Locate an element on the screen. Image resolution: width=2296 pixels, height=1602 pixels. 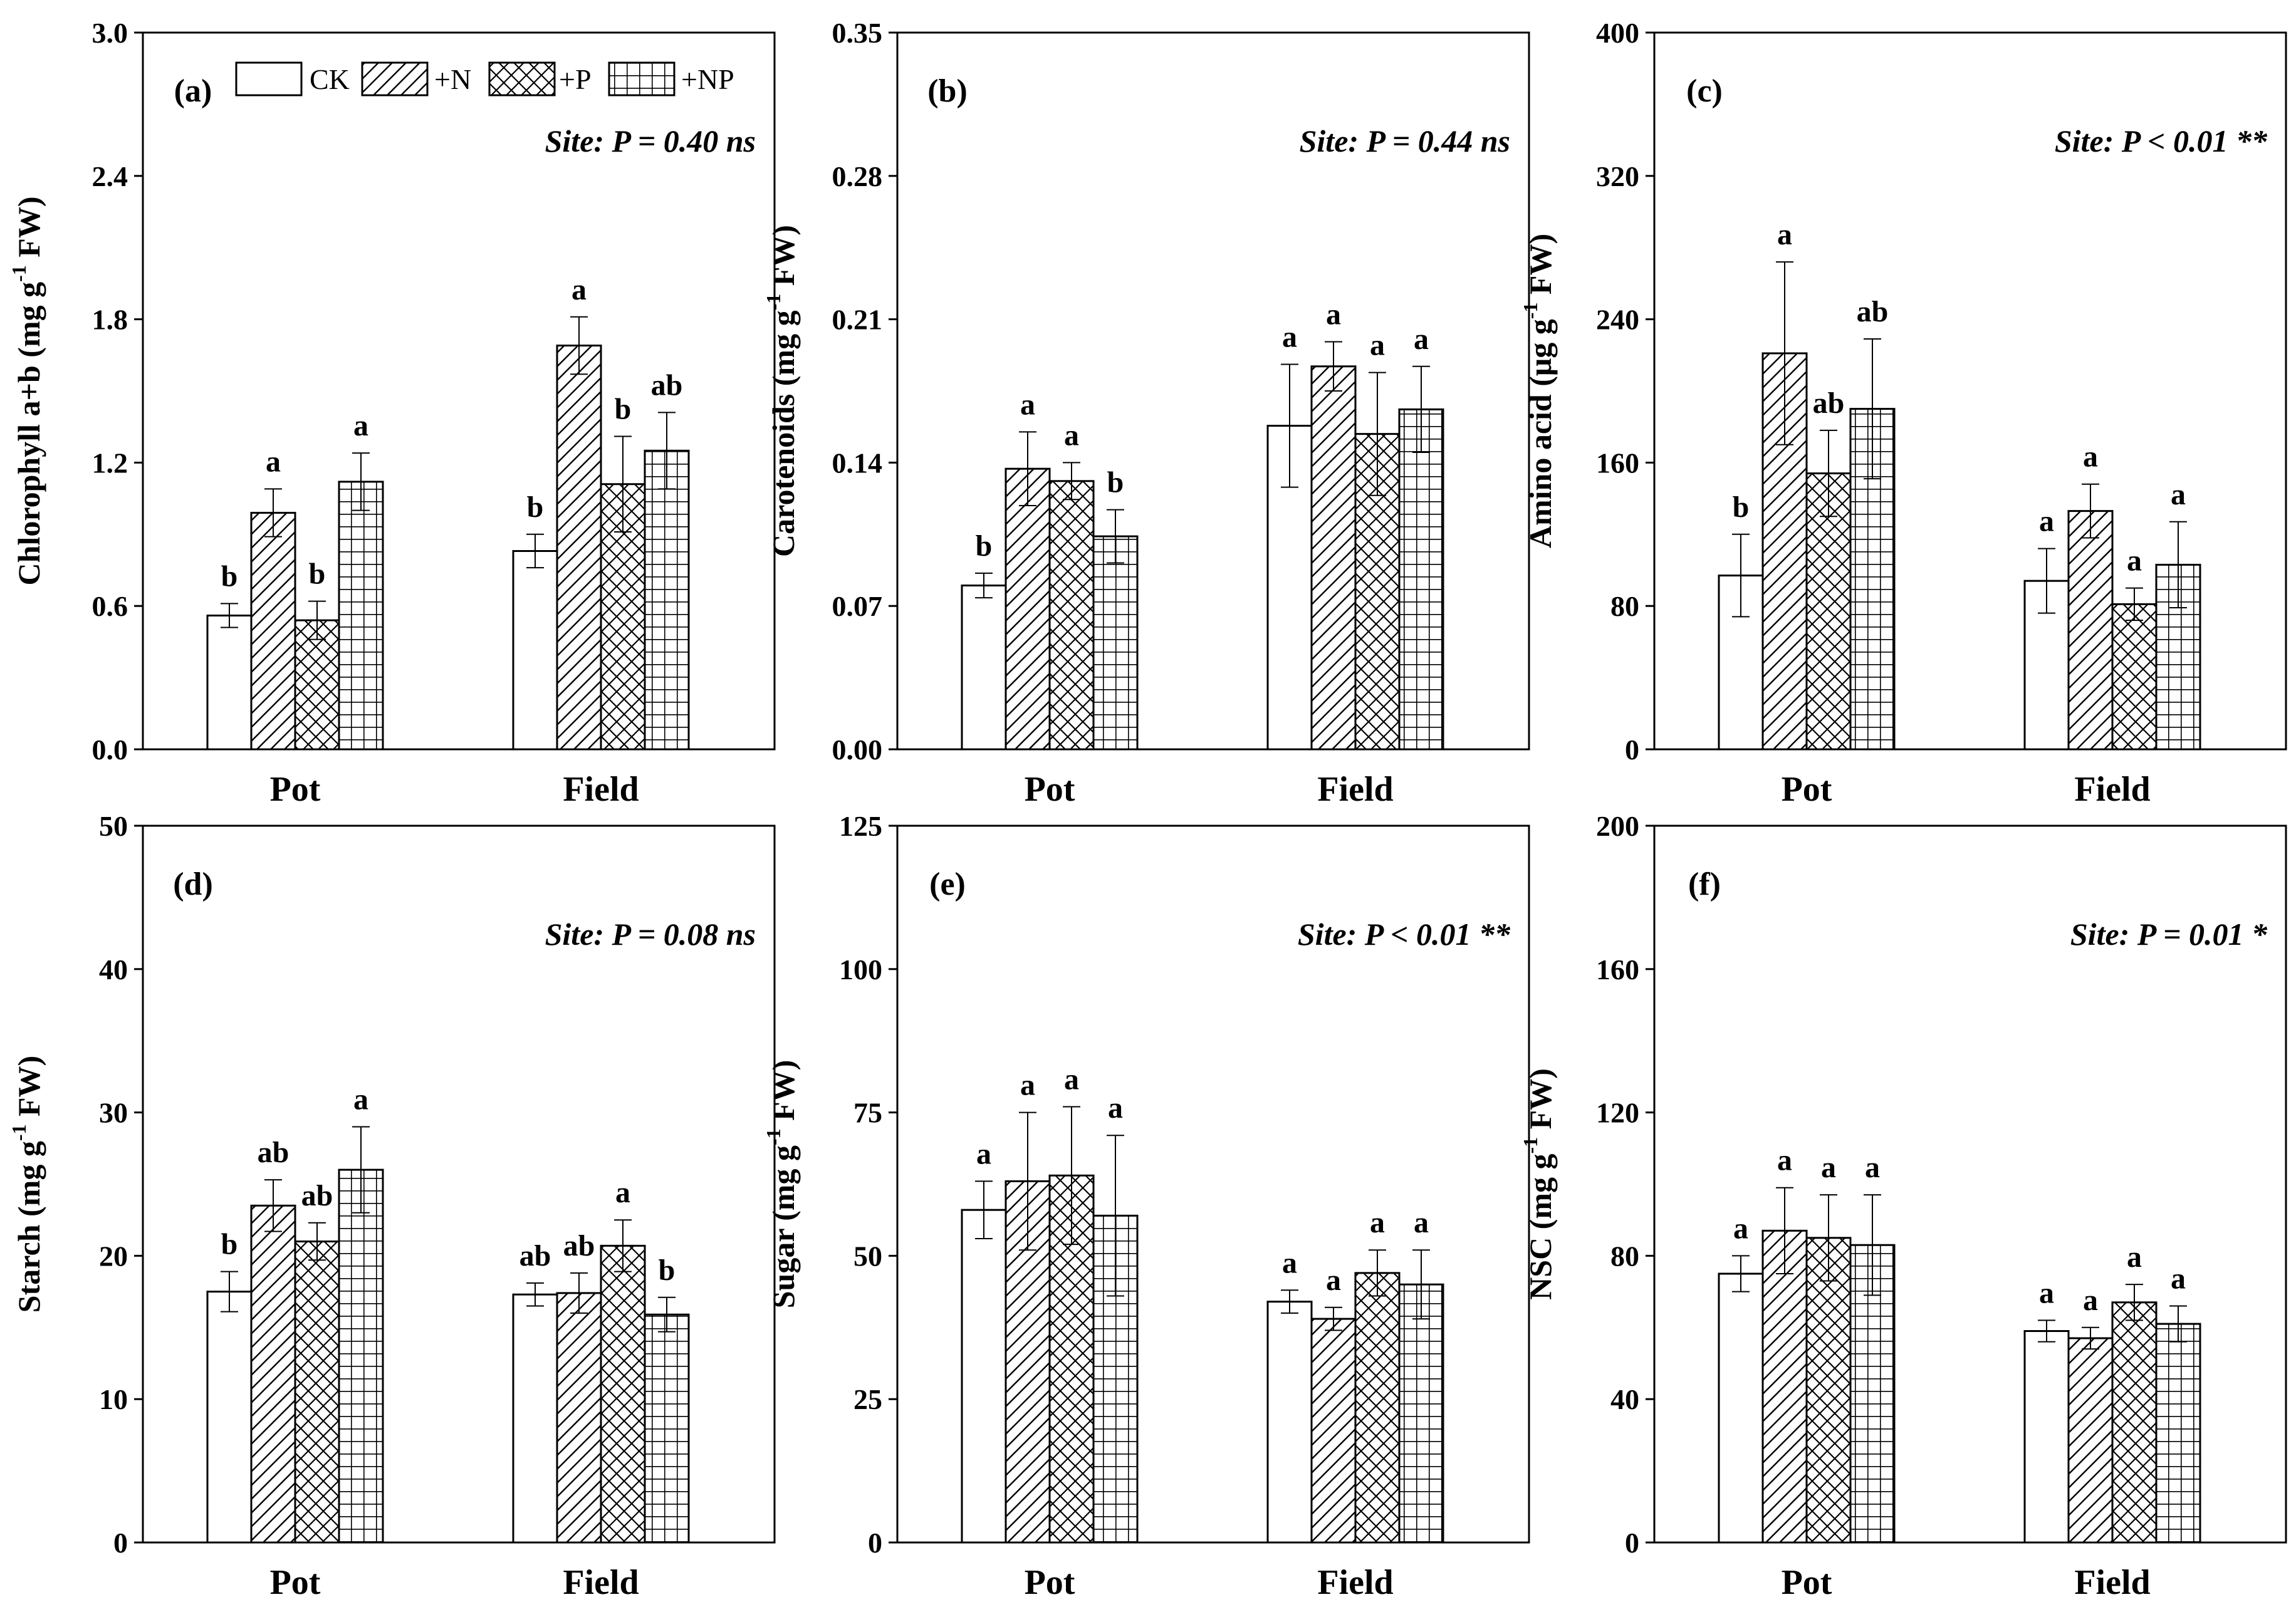
y-tick-label: 320 is located at coordinates (1617, 176).